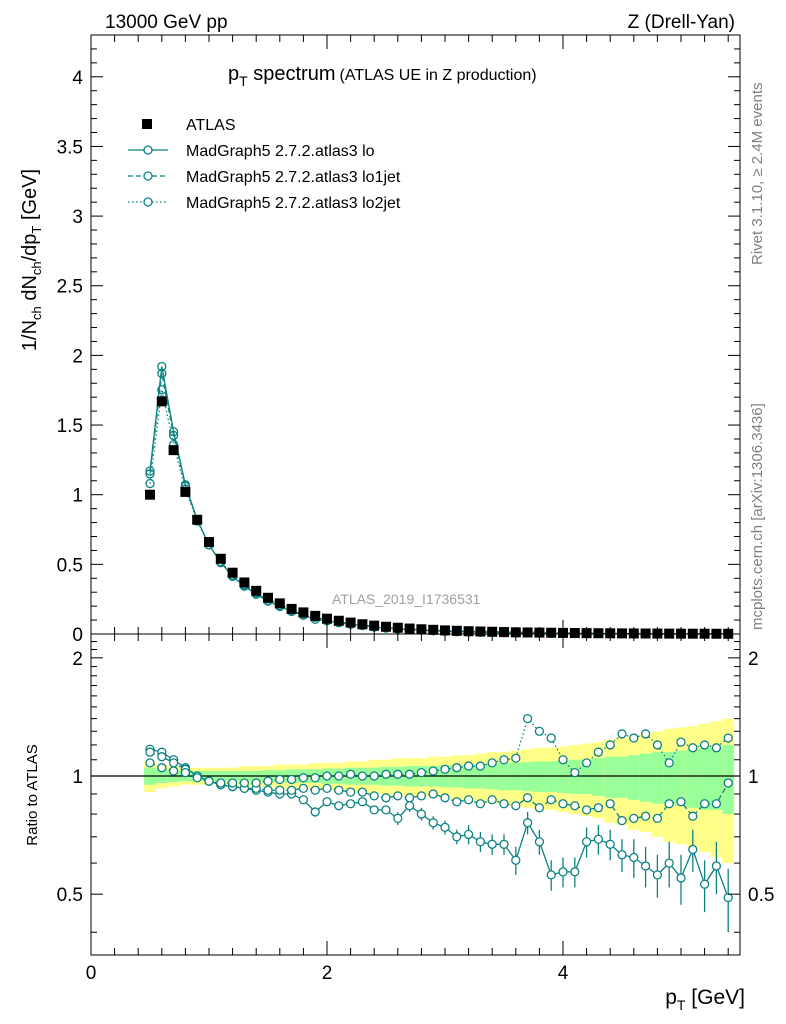 Image resolution: width=786 pixels, height=1024 pixels. I want to click on mcplots-label: mcplots.cern.ch [arXiv:1306.3436], so click(757, 516).